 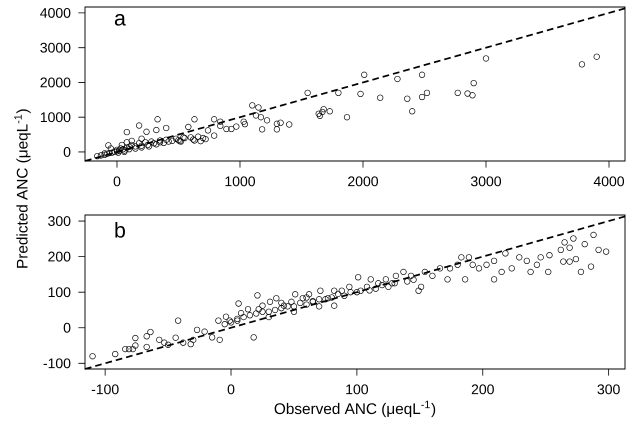 I want to click on y-tick-label: 200, so click(x=59, y=257).